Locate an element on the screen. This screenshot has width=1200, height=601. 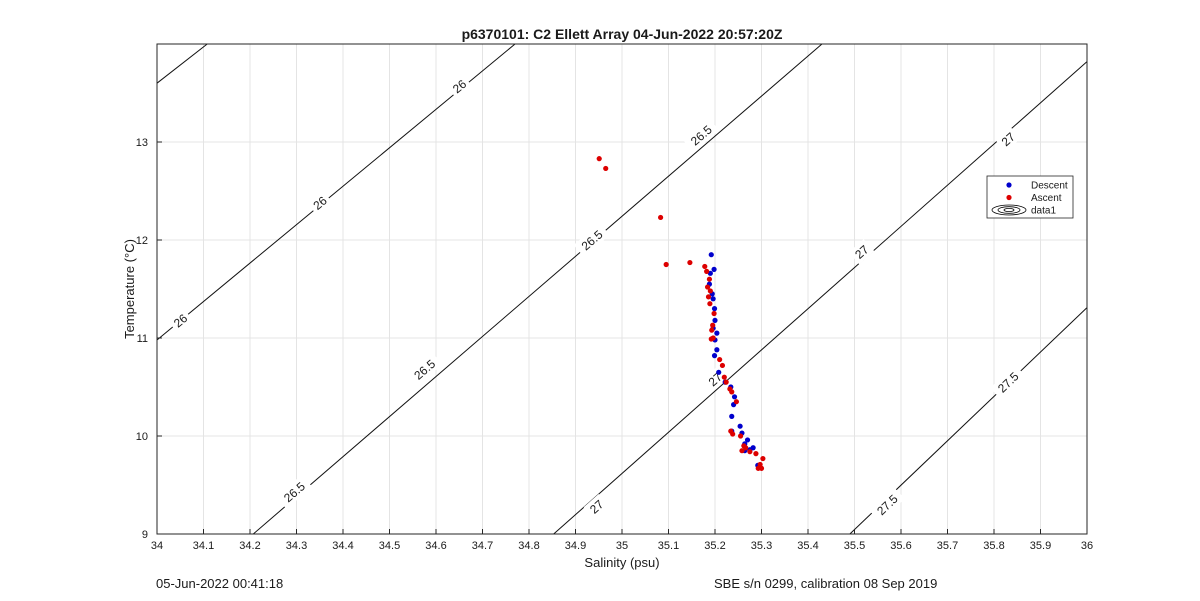
x-tick-label: 36 is located at coordinates (1087, 546).